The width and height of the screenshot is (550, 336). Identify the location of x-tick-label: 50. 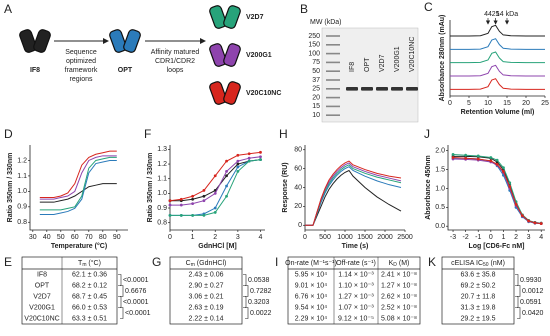
(61, 237).